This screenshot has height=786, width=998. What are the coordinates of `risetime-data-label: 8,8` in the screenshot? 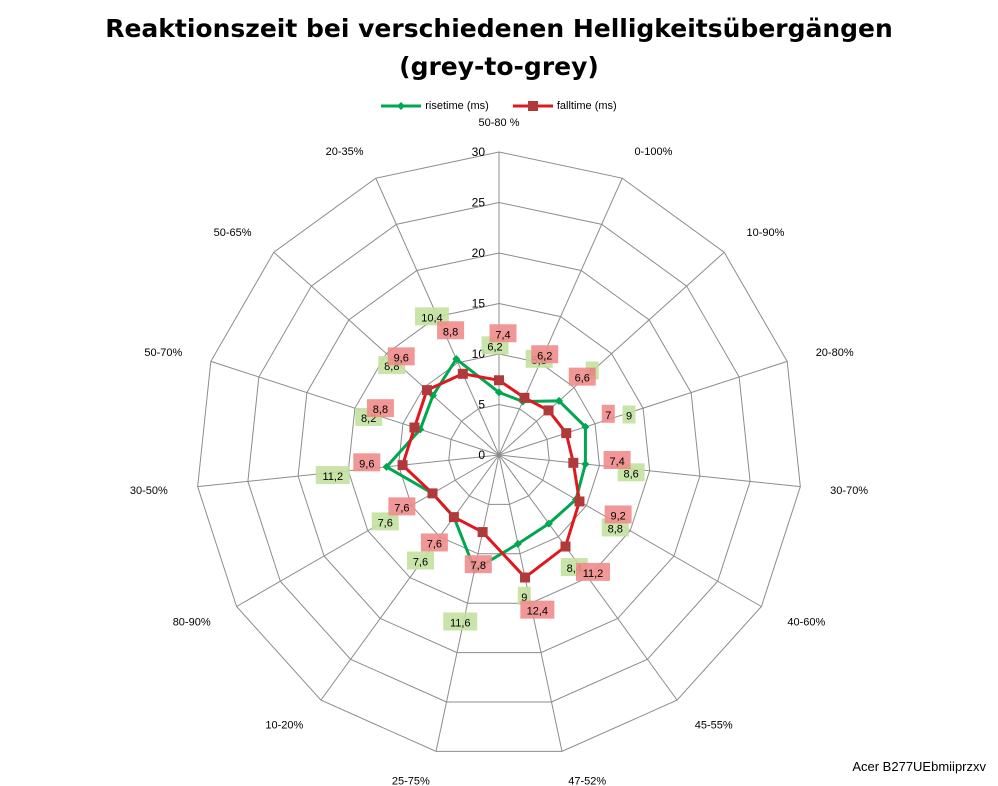 It's located at (615, 529).